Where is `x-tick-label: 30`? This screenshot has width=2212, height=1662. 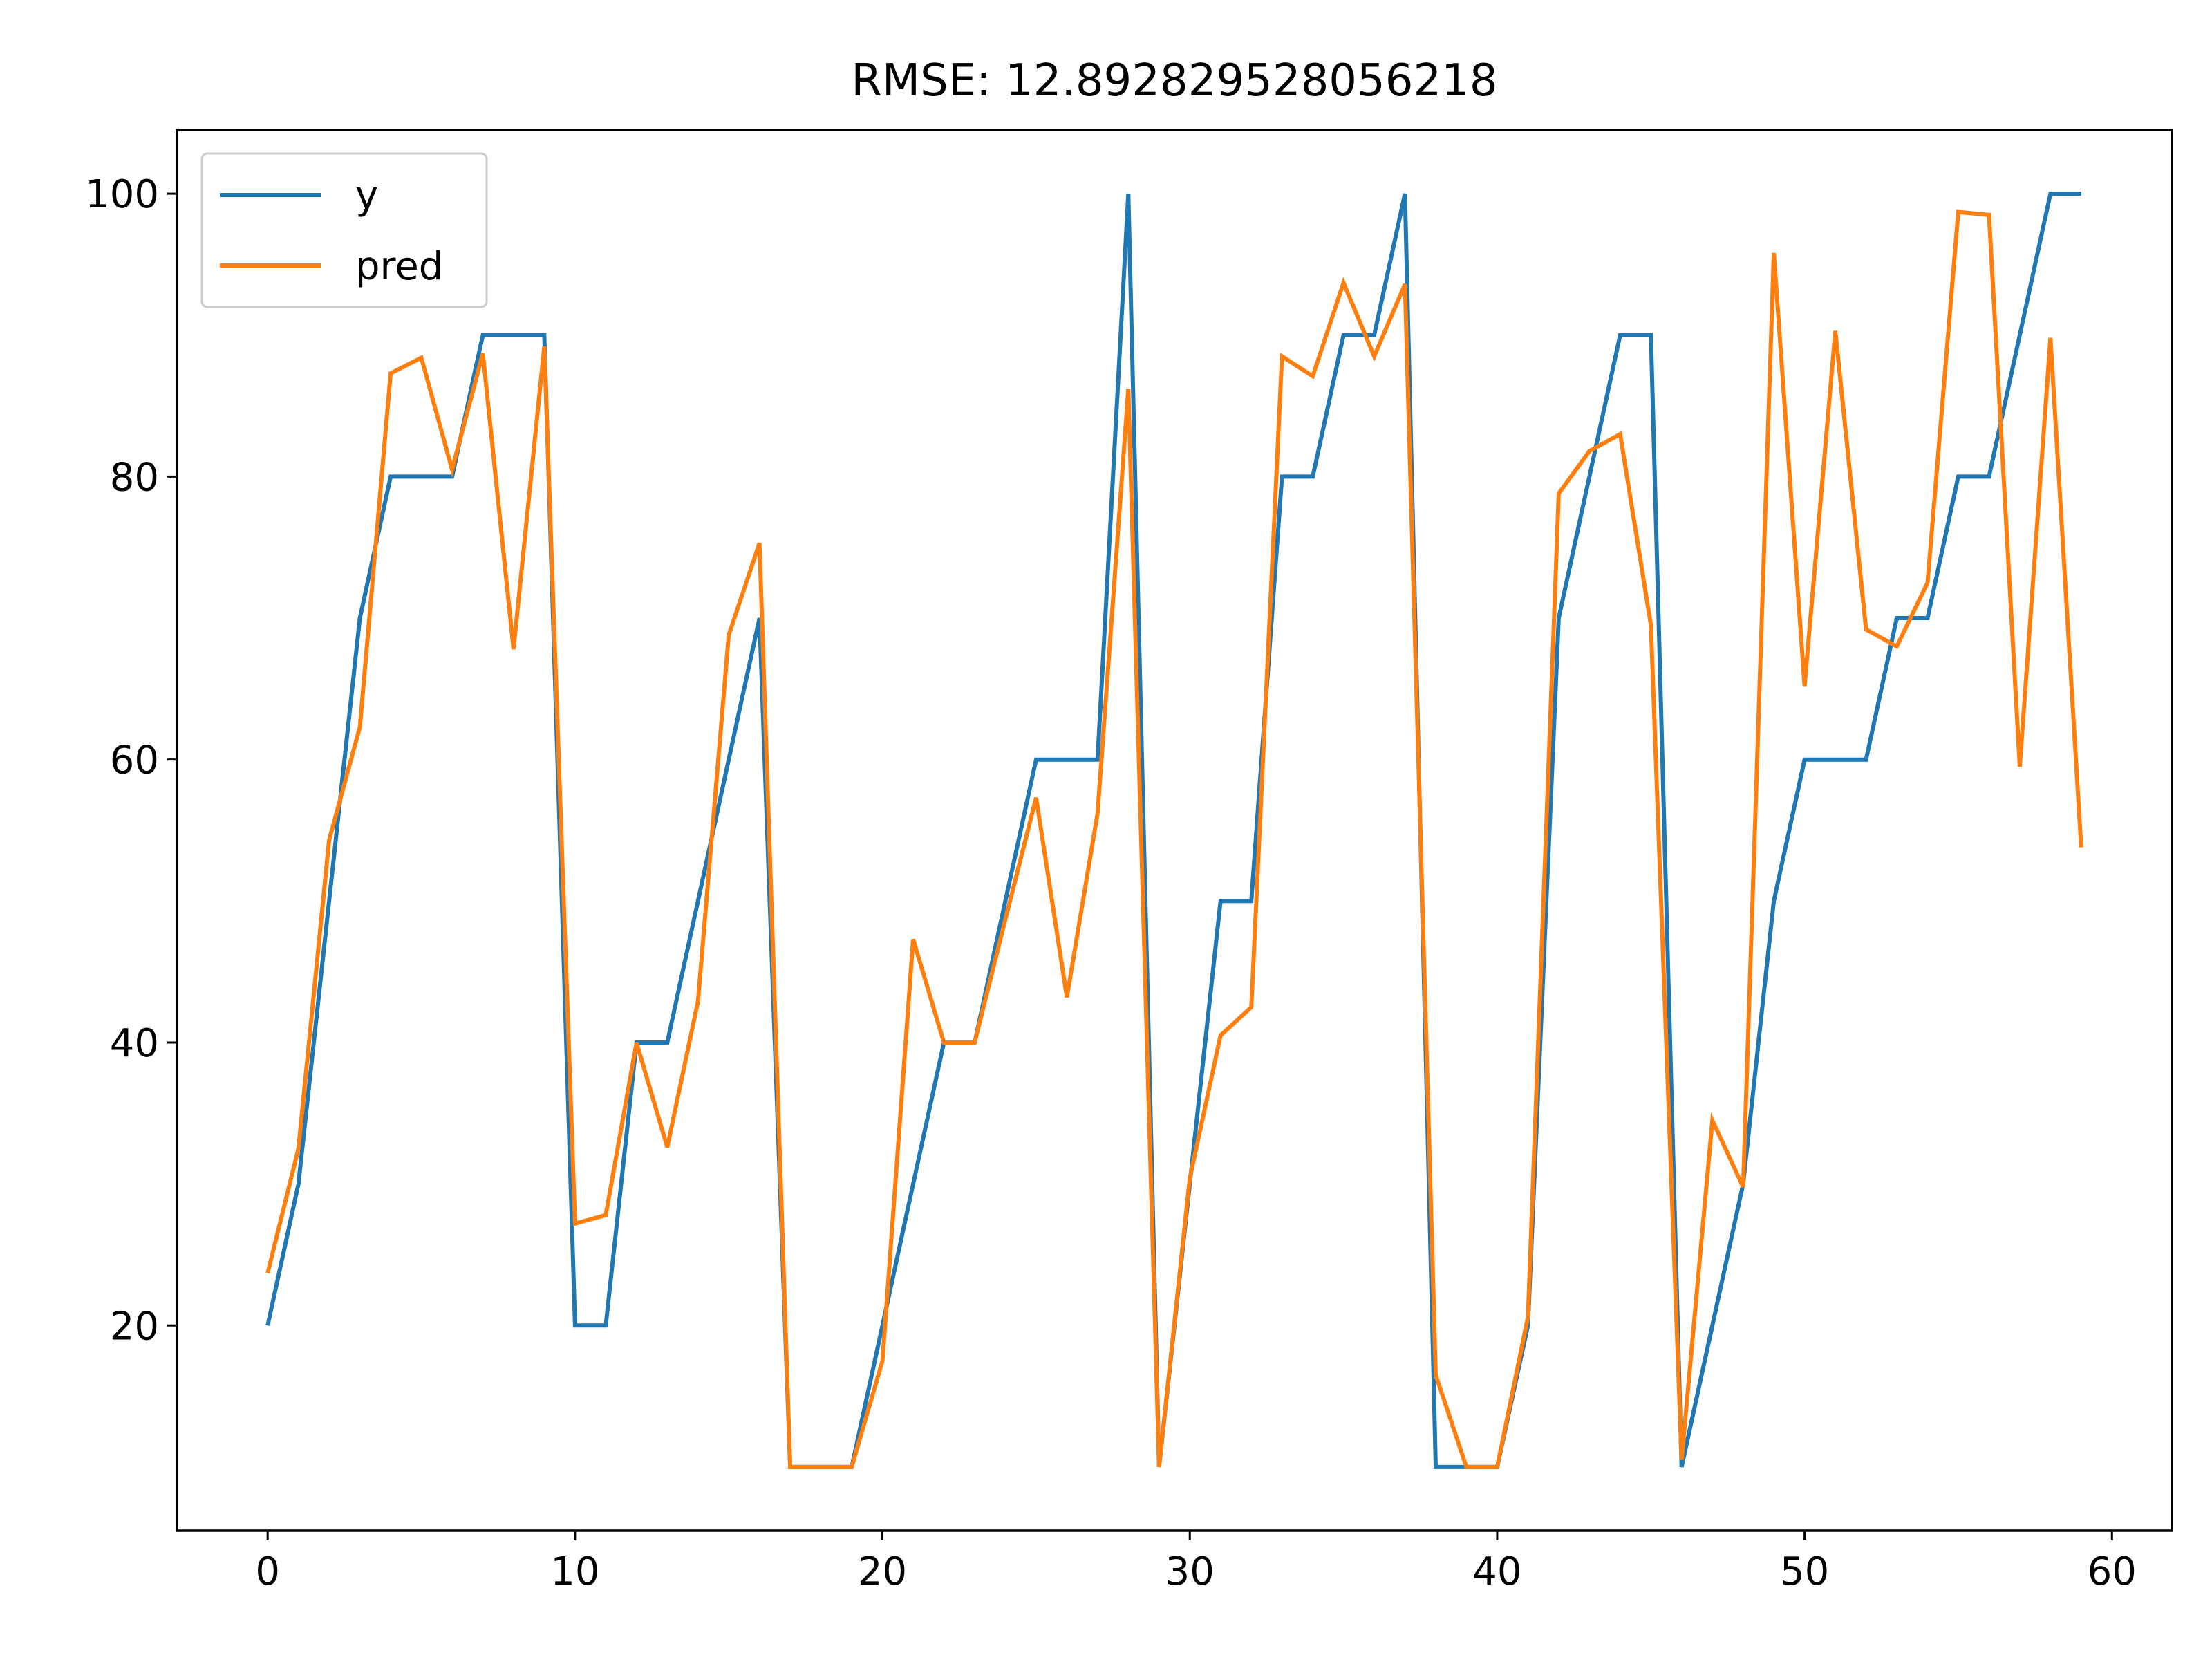
x-tick-label: 30 is located at coordinates (1190, 1571).